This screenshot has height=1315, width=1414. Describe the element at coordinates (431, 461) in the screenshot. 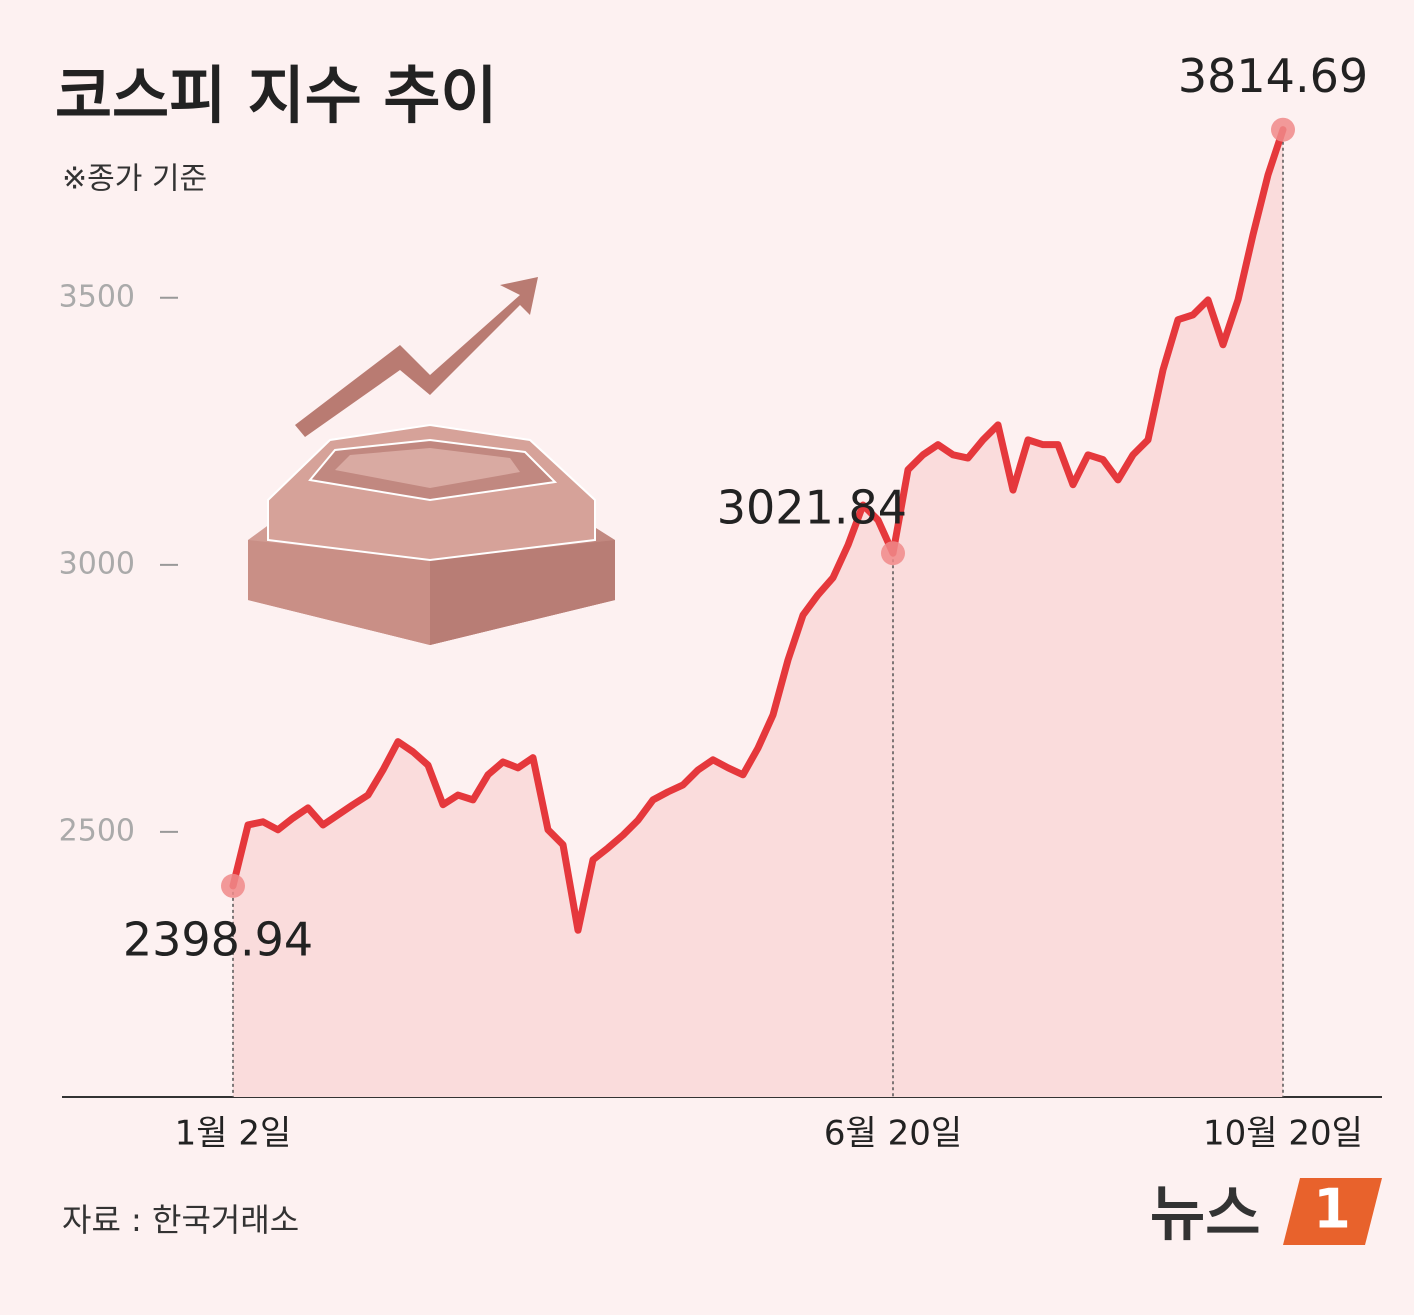

I see `illustration` at that location.